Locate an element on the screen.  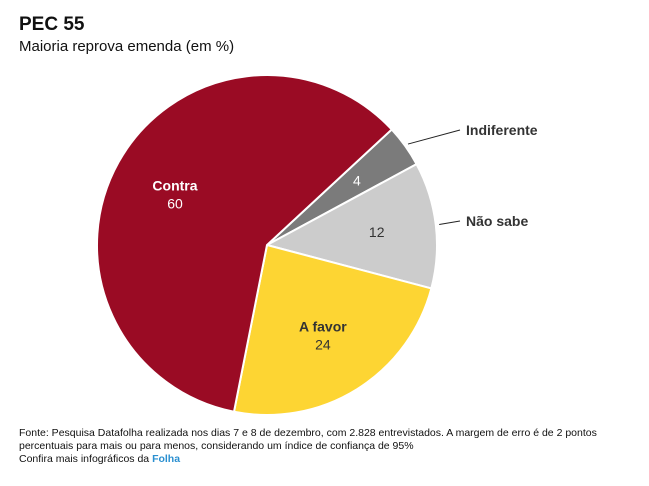
leader-line-nao-sabe is located at coordinates (450, 222).